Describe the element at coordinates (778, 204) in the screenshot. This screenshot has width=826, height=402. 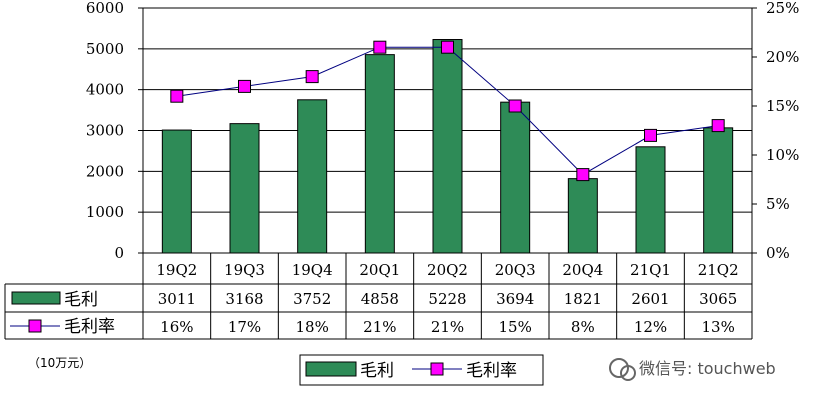
I see `y-right-tick-label: 5%` at that location.